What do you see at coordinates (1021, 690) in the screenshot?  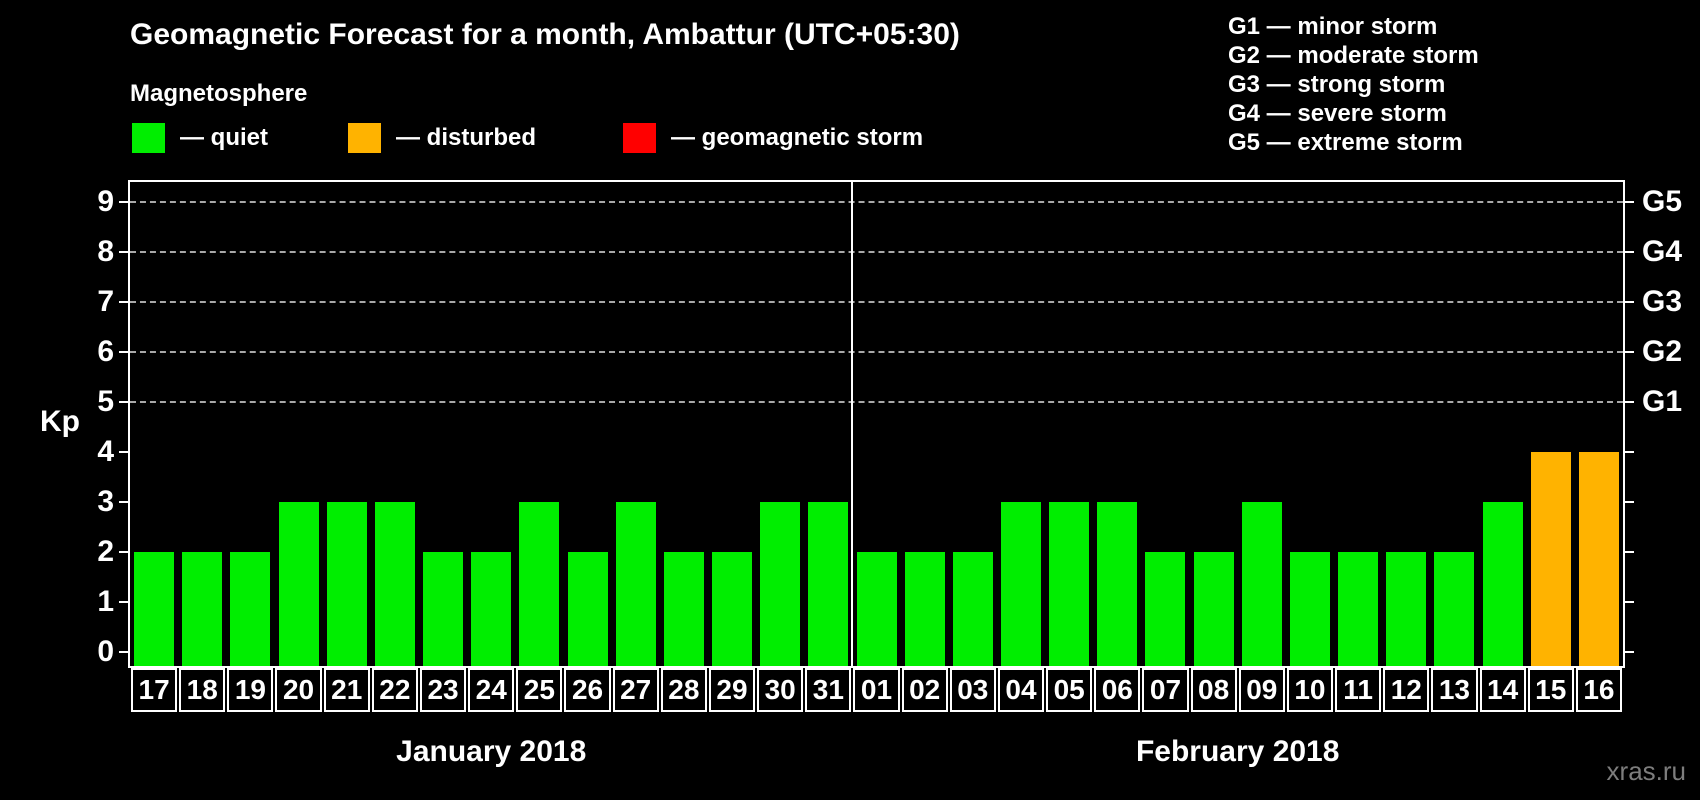 I see `day-label-cell: 04` at bounding box center [1021, 690].